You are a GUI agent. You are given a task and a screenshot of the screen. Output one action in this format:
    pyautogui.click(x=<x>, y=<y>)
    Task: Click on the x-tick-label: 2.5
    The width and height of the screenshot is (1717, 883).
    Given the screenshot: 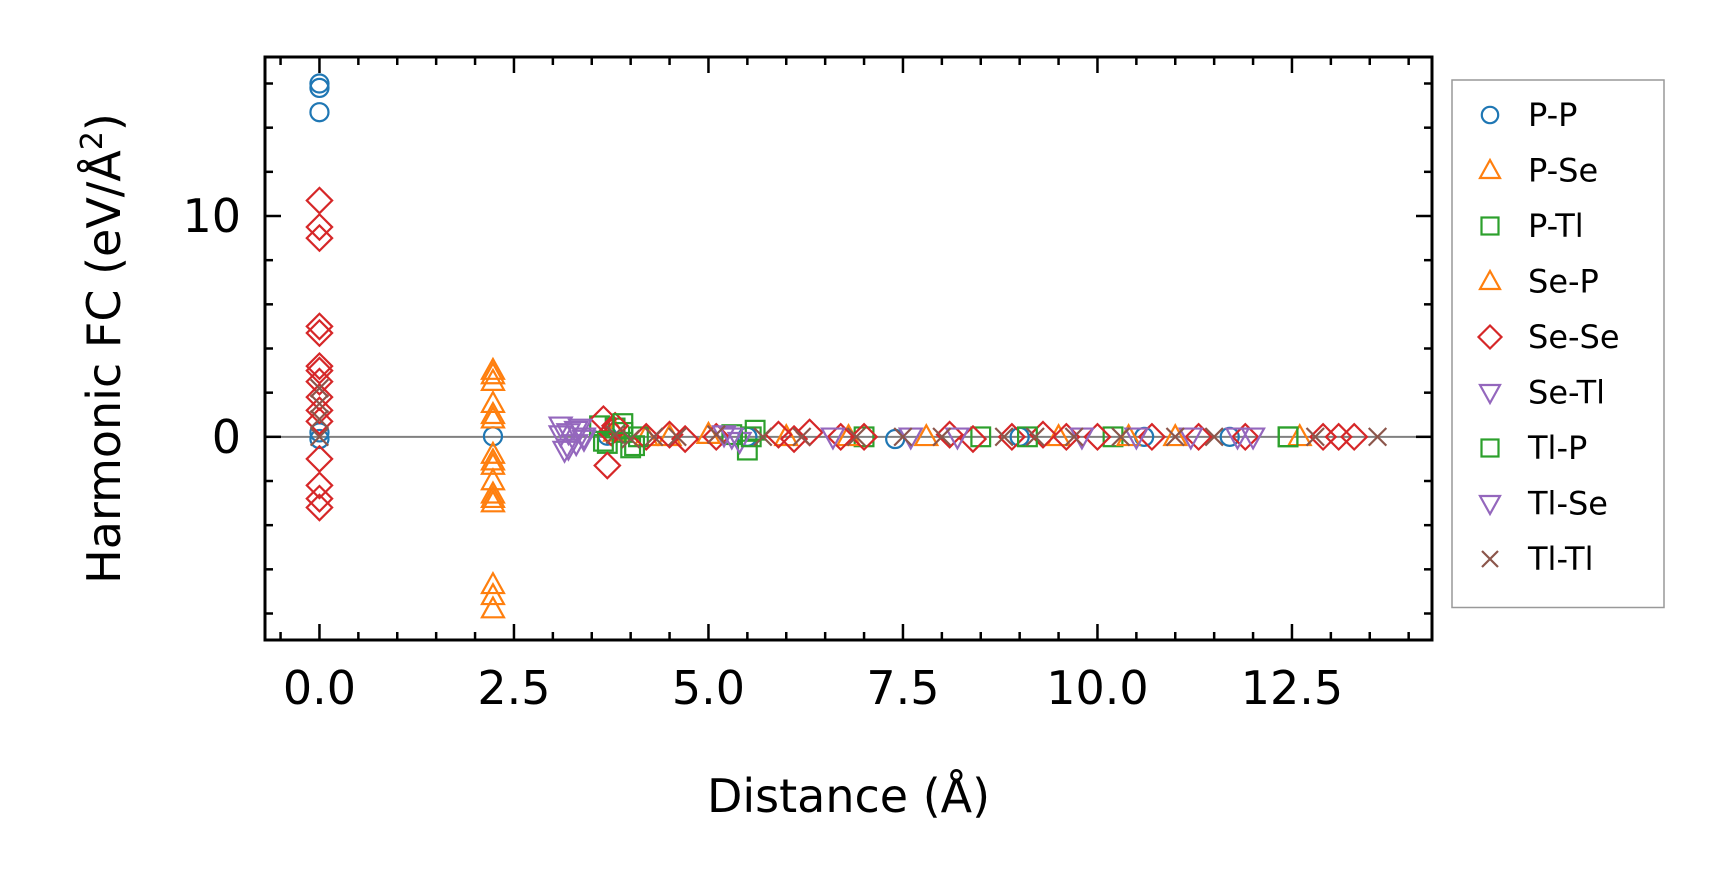 What is the action you would take?
    pyautogui.click(x=513, y=688)
    